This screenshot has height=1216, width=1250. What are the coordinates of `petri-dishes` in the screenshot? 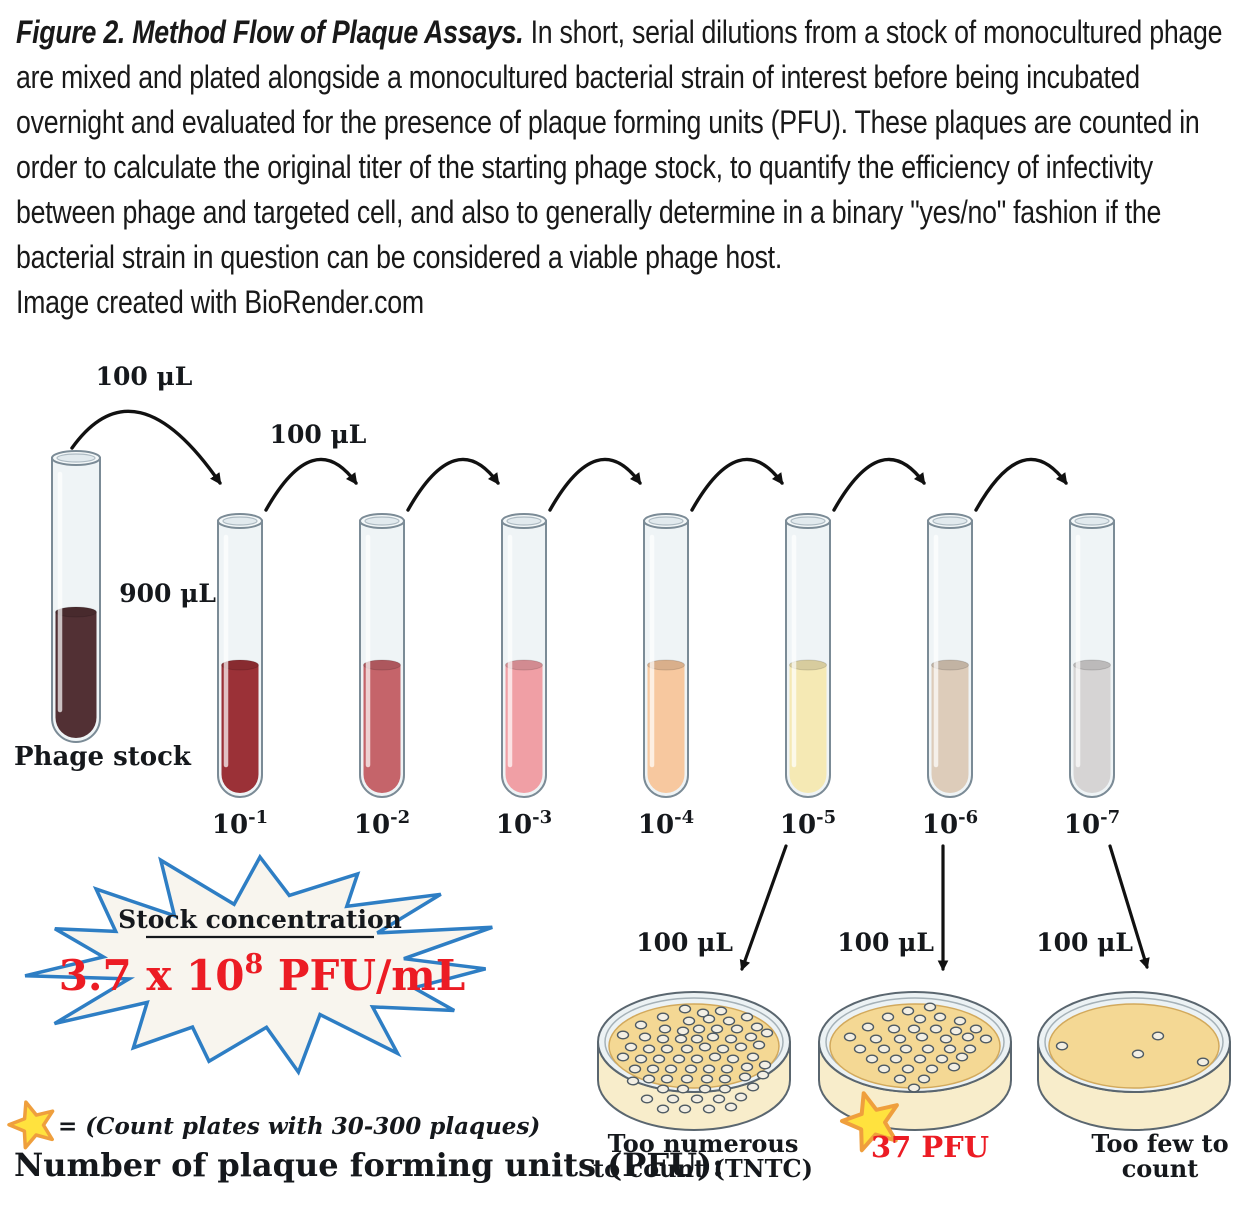 It's located at (914, 1072).